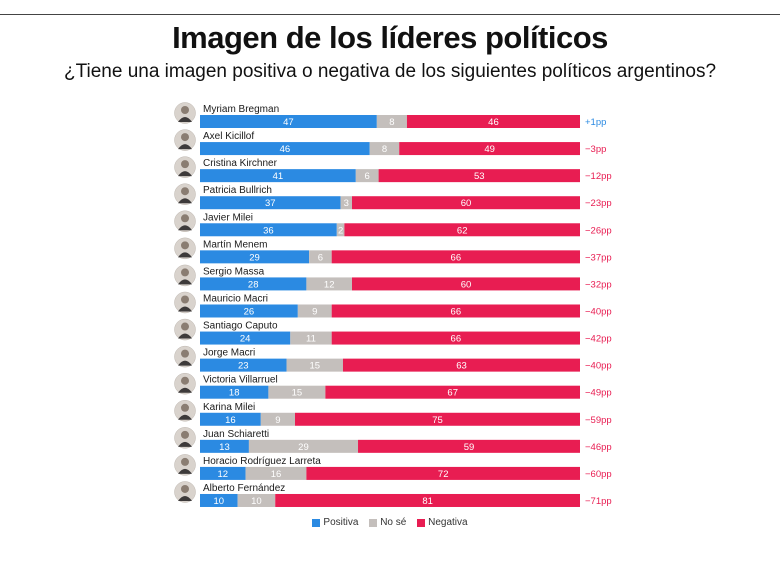  I want to click on legend-label-no-se: No sé, so click(393, 522).